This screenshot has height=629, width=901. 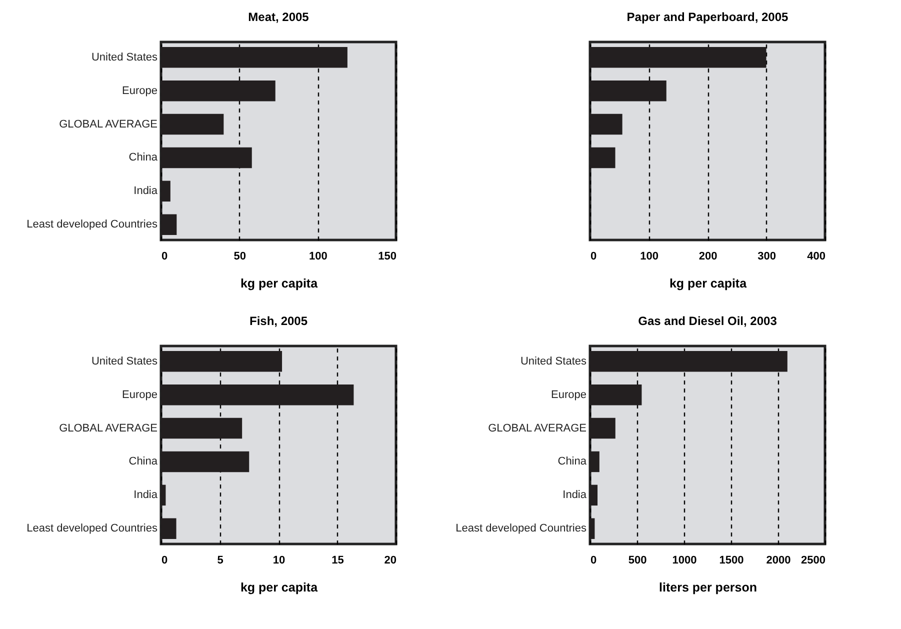 I want to click on x-axis-title: liters per person, so click(x=708, y=587).